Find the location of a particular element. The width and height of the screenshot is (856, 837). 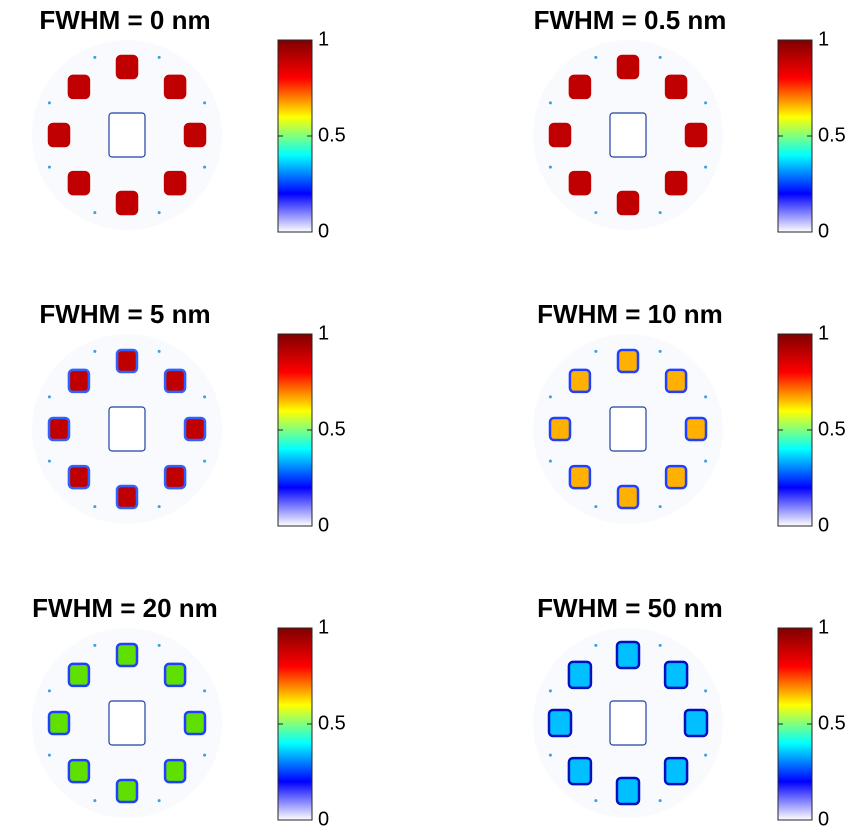

panel-title: FWHM = 50 nm is located at coordinates (630, 608).